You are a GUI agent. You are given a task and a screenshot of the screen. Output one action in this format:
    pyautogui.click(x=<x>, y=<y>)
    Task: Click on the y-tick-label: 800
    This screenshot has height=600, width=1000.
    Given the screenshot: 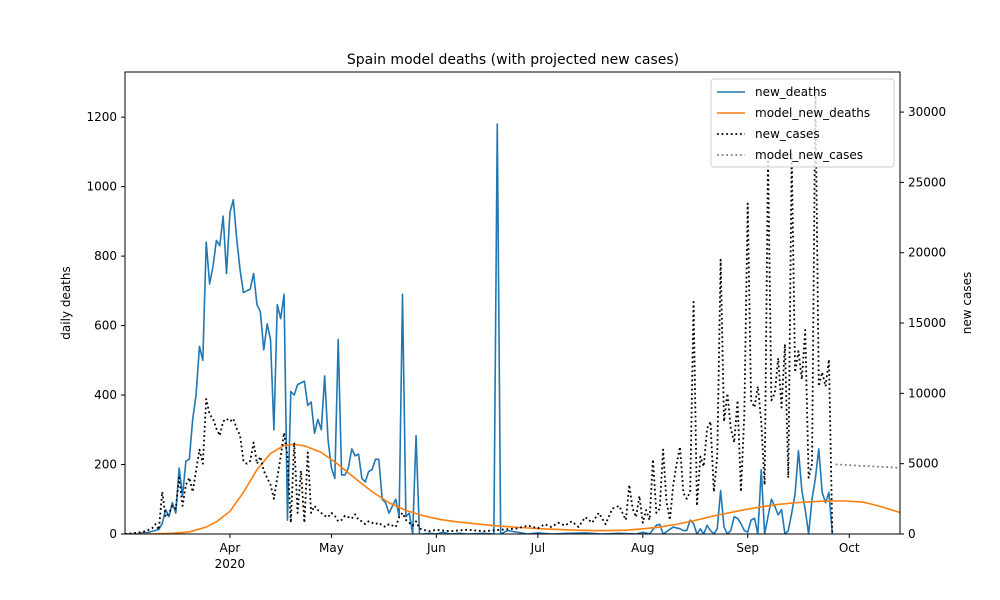 What is the action you would take?
    pyautogui.click(x=105, y=256)
    